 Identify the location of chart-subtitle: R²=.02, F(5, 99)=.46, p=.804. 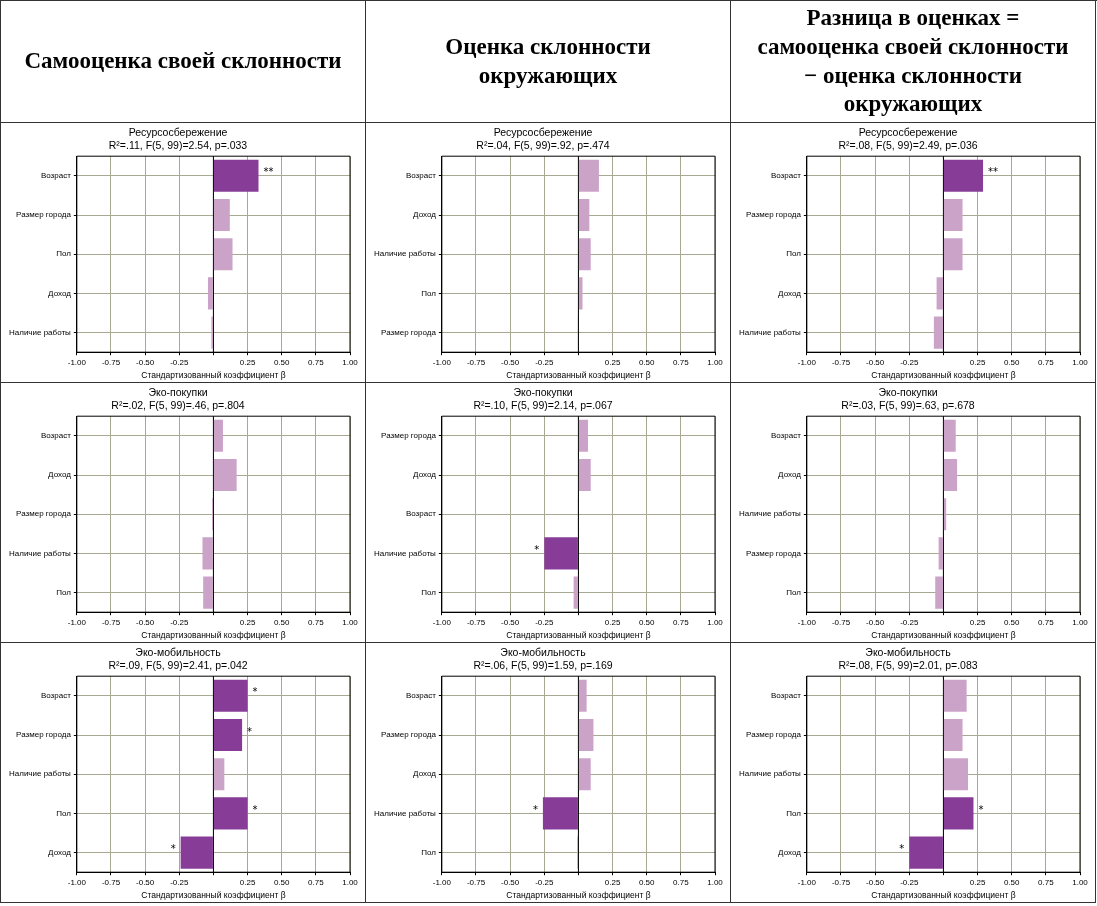
(178, 404).